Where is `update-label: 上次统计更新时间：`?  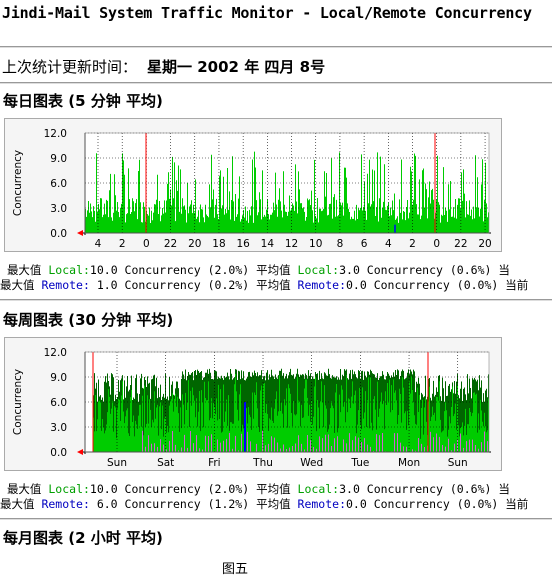 update-label: 上次统计更新时间： is located at coordinates (70, 67).